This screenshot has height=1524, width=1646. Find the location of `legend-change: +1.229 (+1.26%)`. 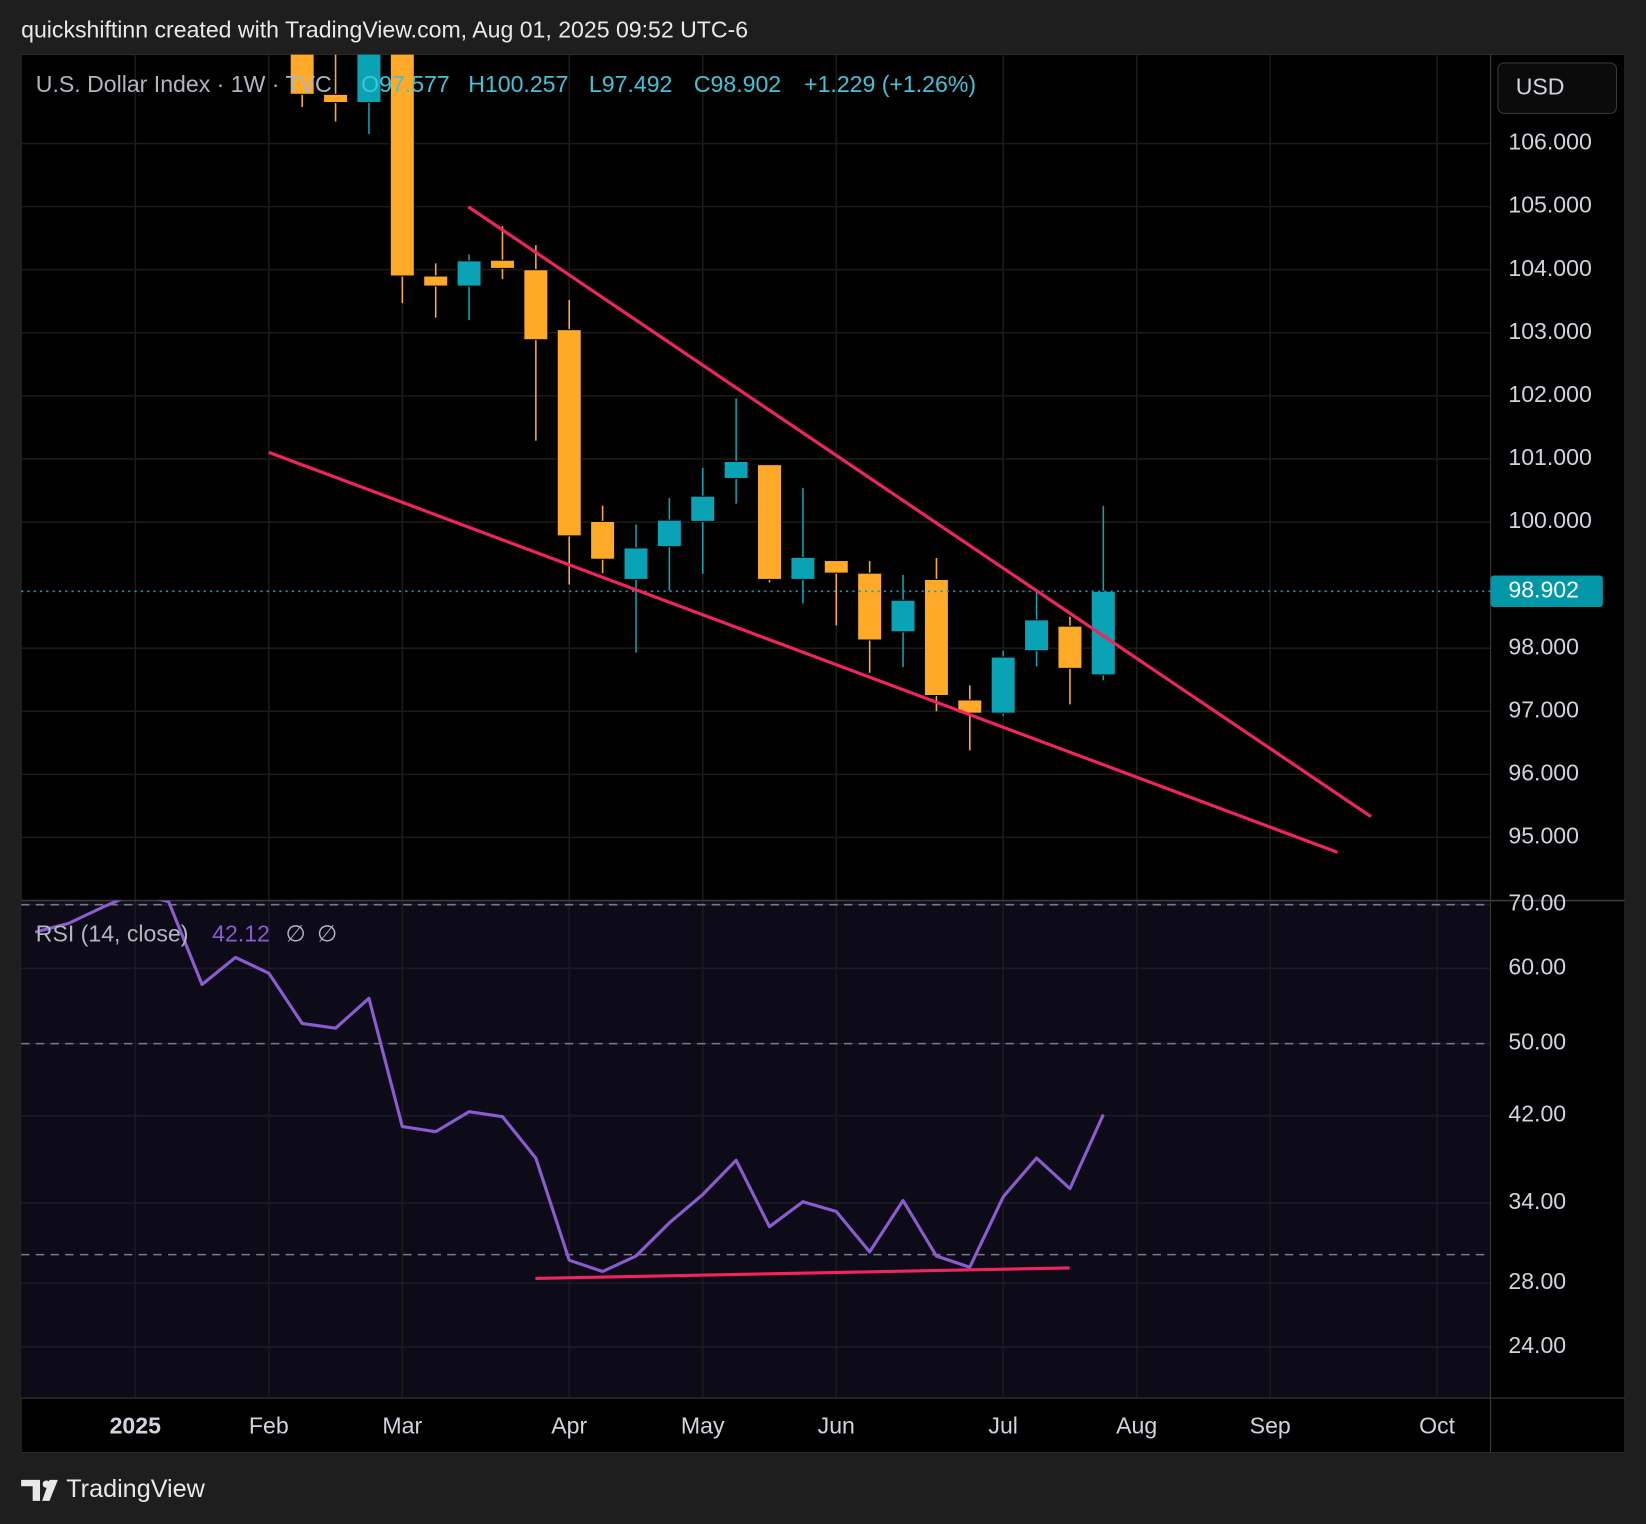

legend-change: +1.229 (+1.26%) is located at coordinates (890, 84).